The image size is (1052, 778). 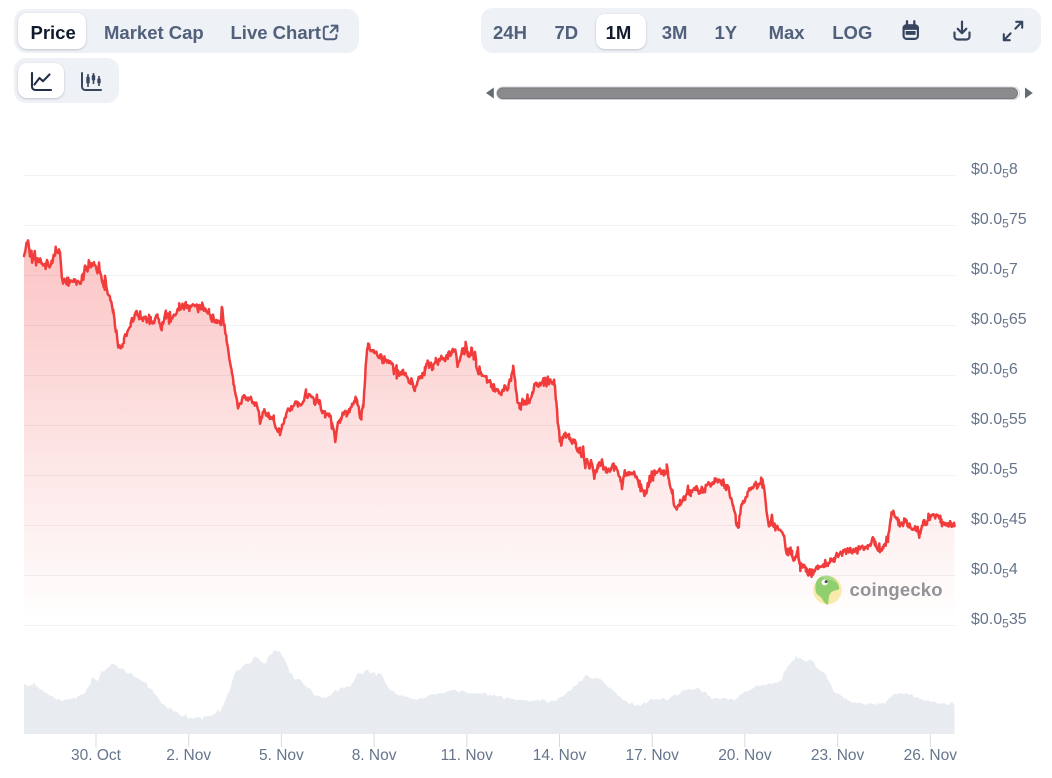 I want to click on svg-text: coingecko, so click(x=896, y=589).